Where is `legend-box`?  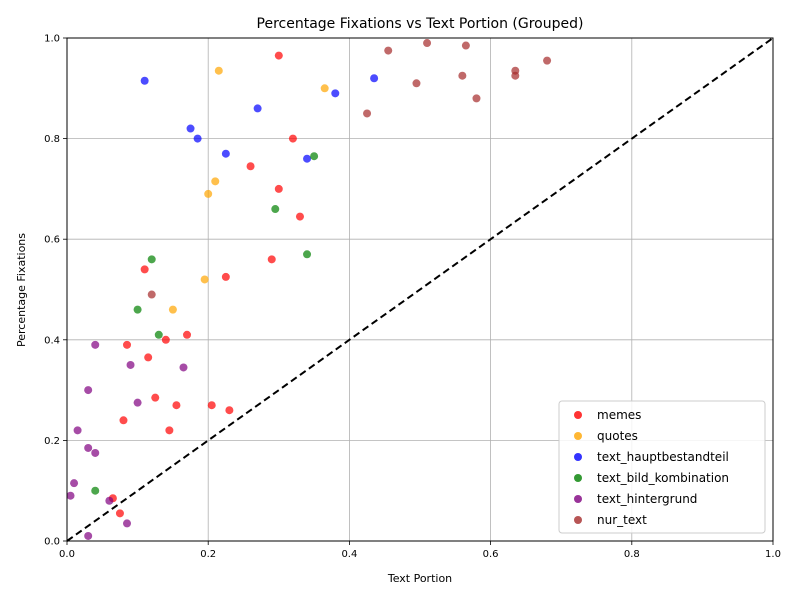 legend-box is located at coordinates (662, 467).